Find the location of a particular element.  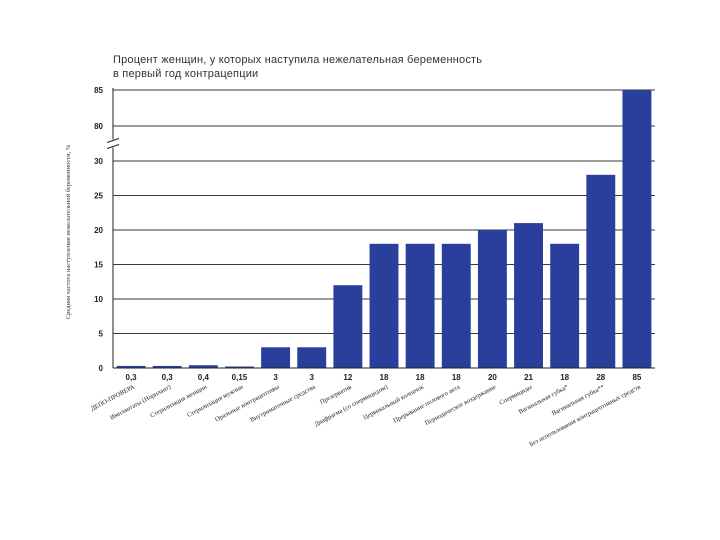

chart-title-line-2: в первый год контрацепции is located at coordinates (185, 74).